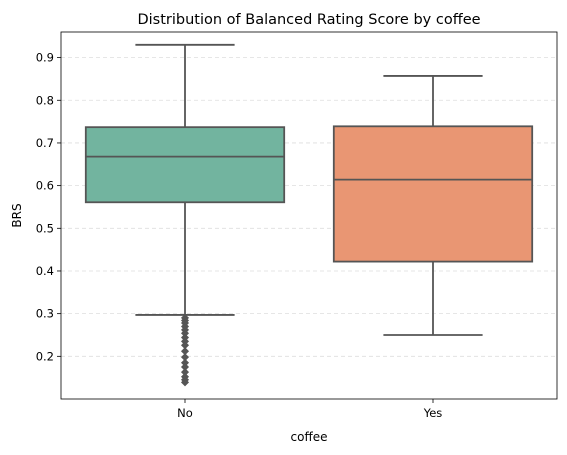 This screenshot has width=567, height=455. I want to click on y-tick-label: 0.5, so click(45, 228).